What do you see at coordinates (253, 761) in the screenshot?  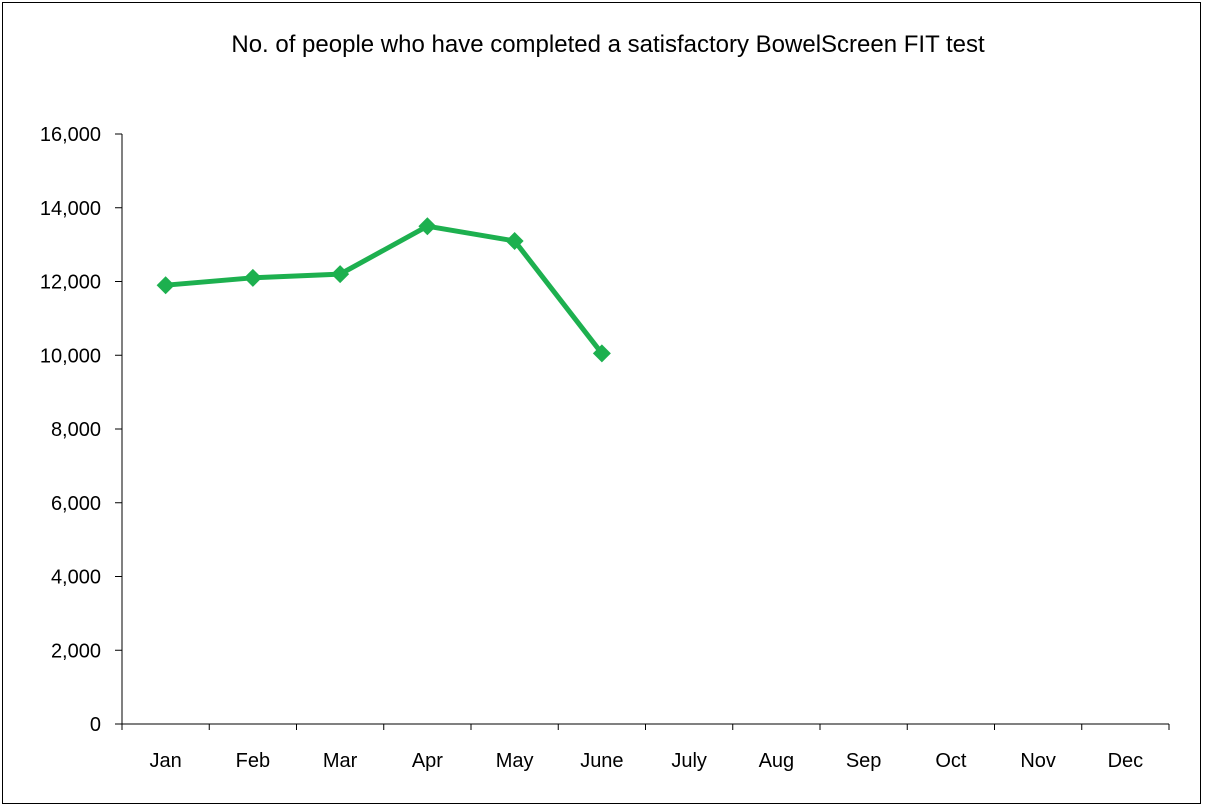 I see `x-tick-label: Feb` at bounding box center [253, 761].